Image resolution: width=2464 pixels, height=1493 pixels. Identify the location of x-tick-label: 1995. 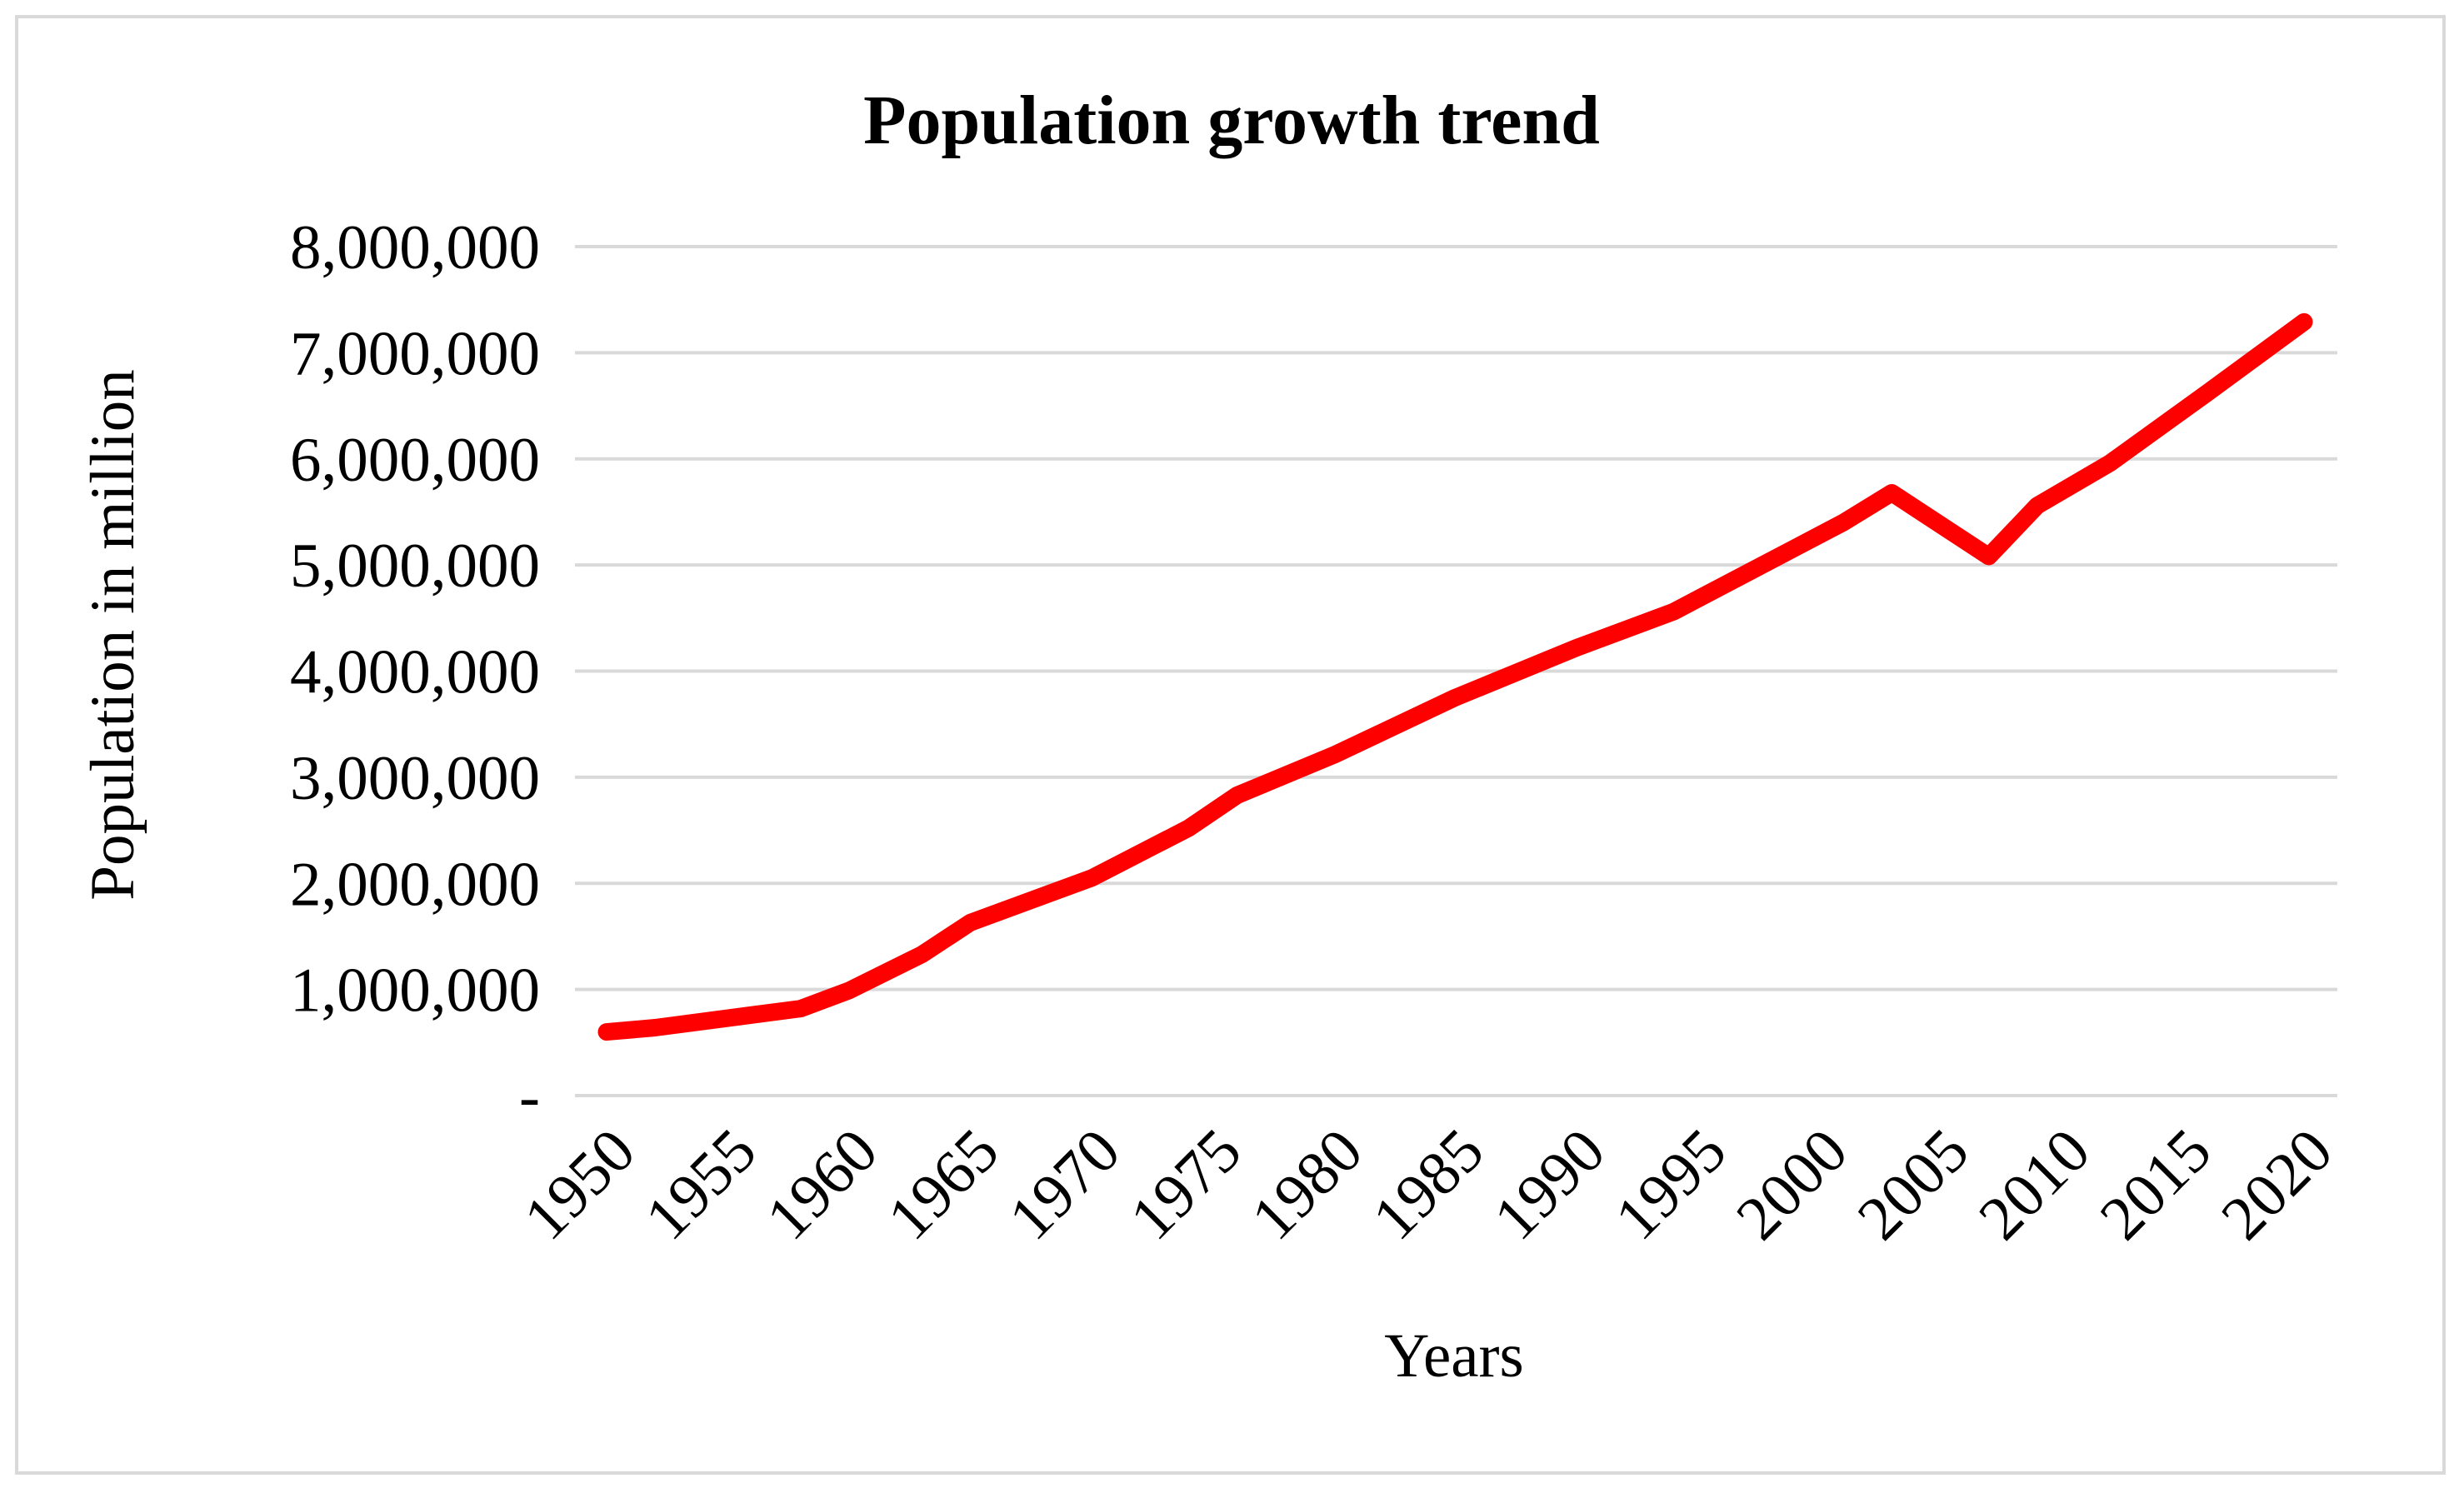
(1671, 1184).